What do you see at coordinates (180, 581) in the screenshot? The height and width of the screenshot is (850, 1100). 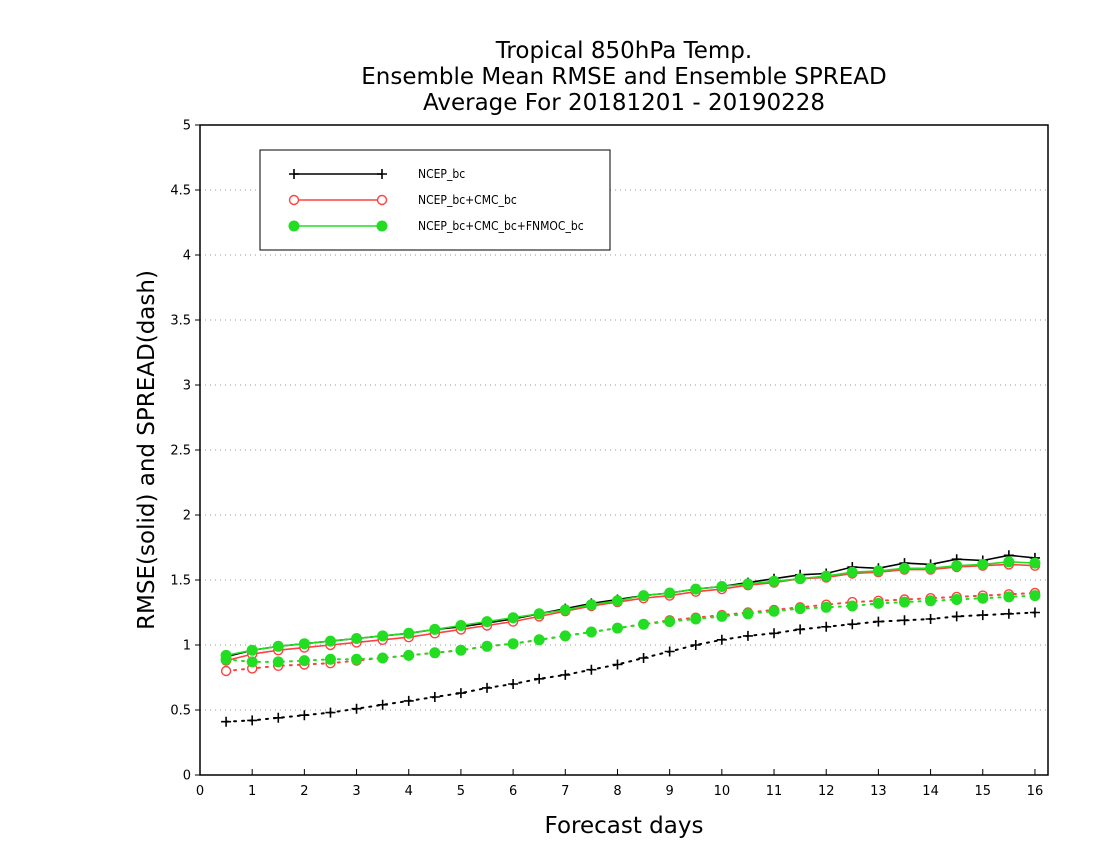 I see `y-tick-label: 1.5` at bounding box center [180, 581].